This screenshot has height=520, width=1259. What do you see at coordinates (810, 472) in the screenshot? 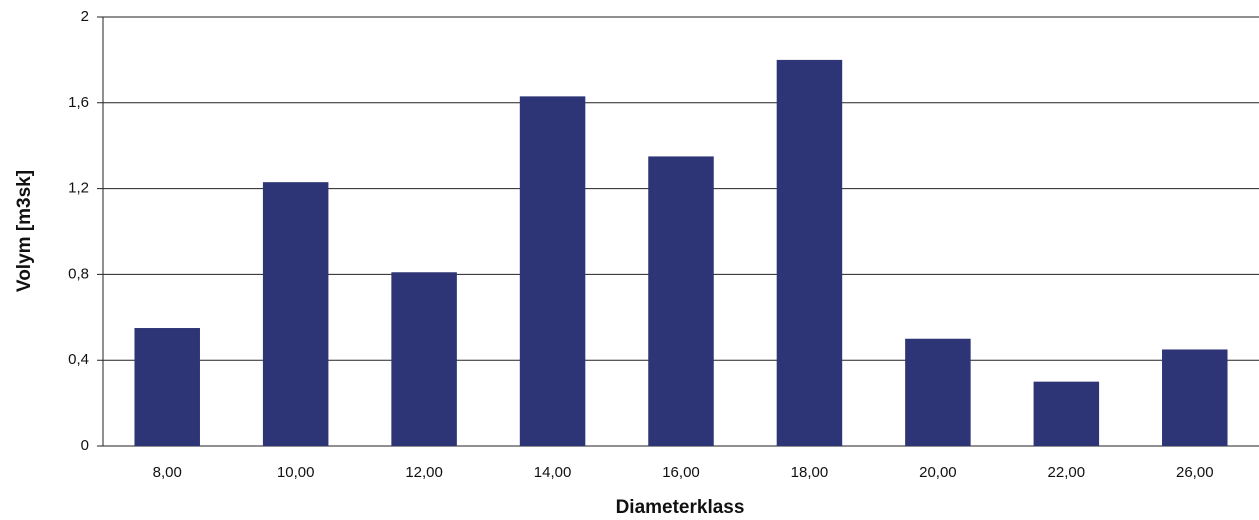
I see `x-tick-label: 18,00` at bounding box center [810, 472].